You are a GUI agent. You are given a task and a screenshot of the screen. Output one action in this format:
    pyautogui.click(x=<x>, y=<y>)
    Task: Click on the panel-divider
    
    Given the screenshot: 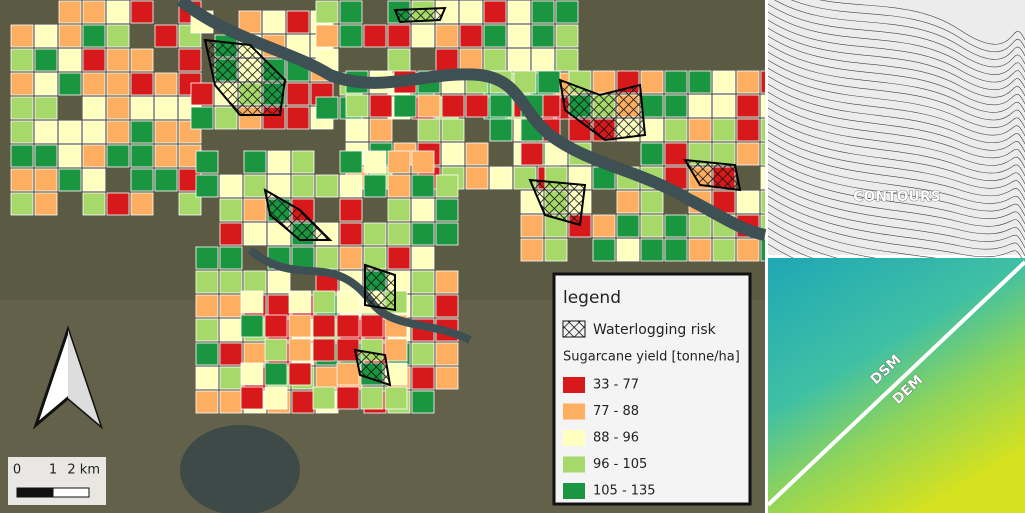 What is the action you would take?
    pyautogui.click(x=895, y=383)
    